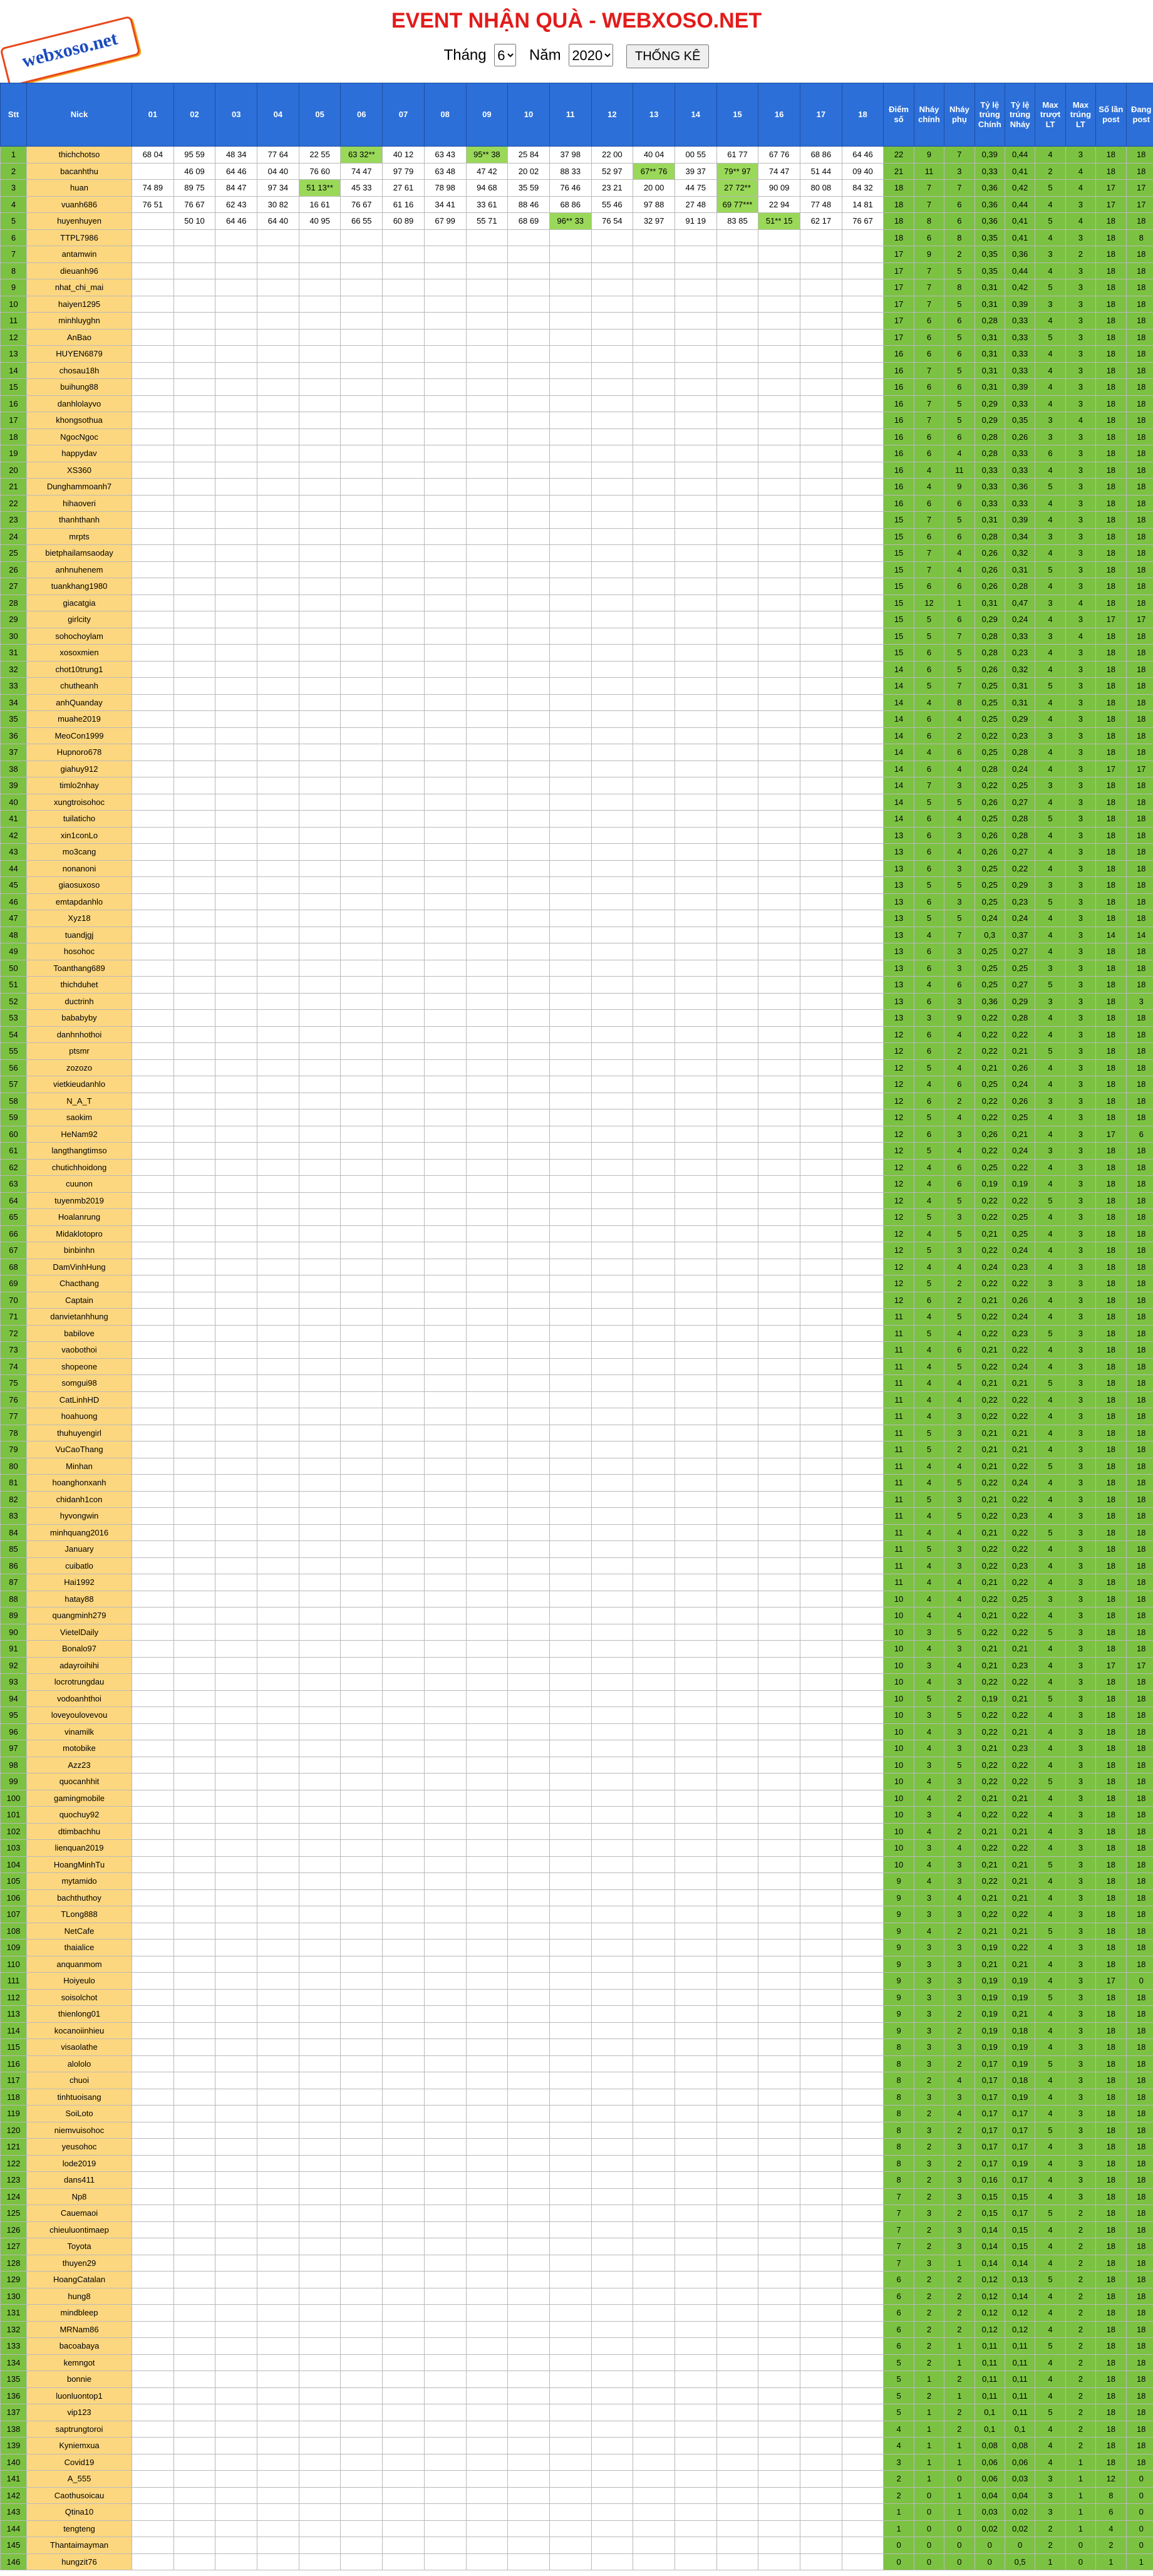  Describe the element at coordinates (989, 1084) in the screenshot. I see `stat-cell: 0,25` at that location.